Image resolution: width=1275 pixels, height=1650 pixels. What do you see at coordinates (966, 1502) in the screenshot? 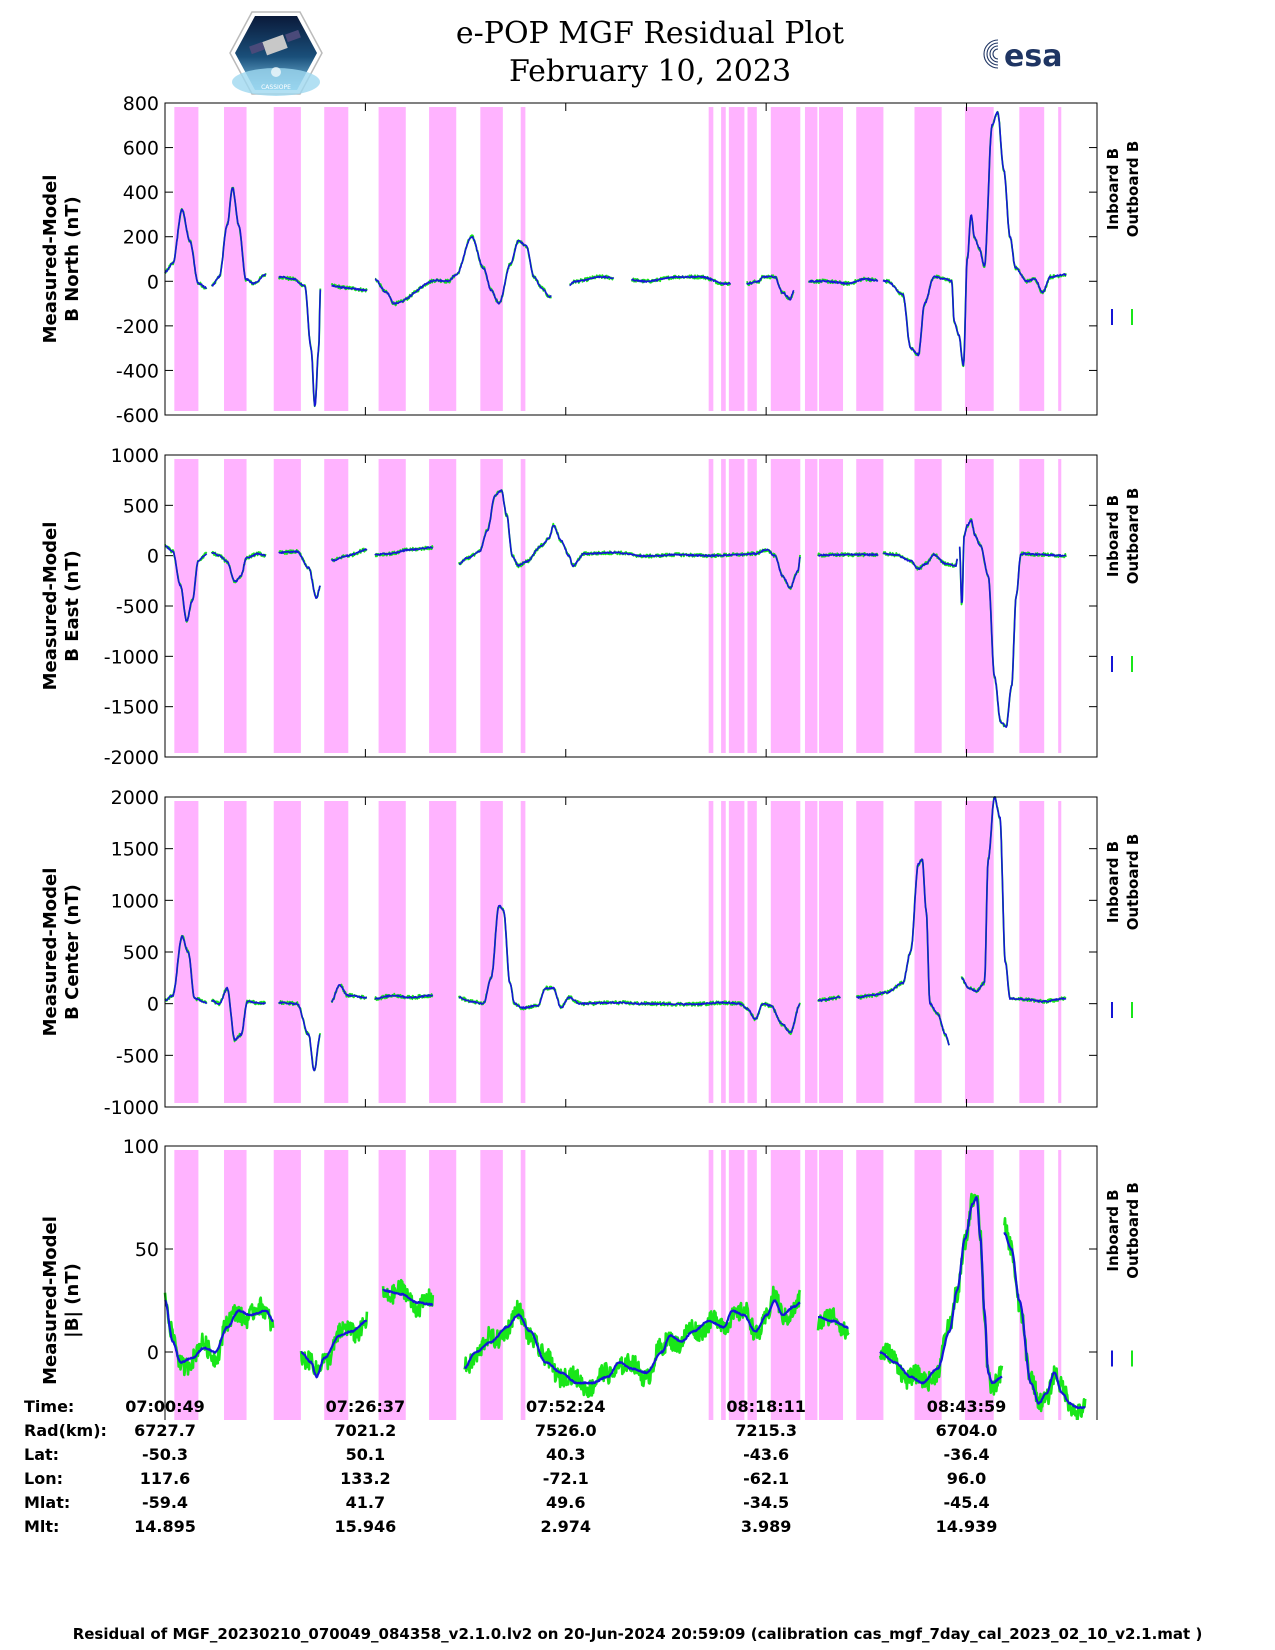
I see `info-cell: -45.4` at bounding box center [966, 1502].